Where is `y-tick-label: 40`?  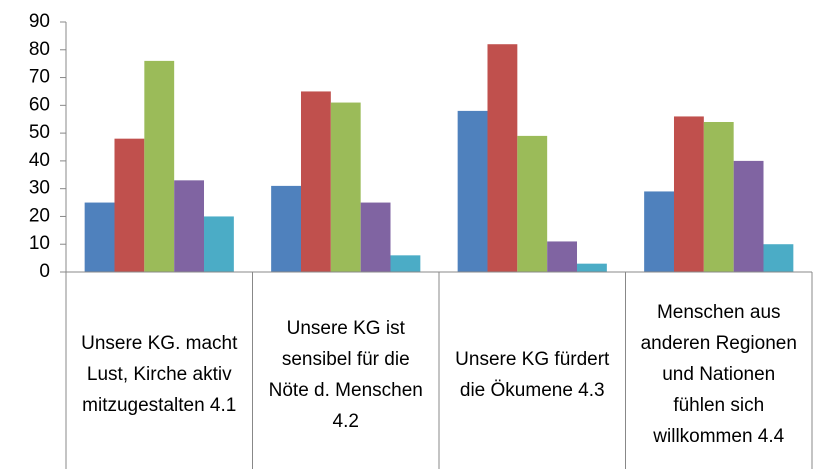
y-tick-label: 40 is located at coordinates (39, 160).